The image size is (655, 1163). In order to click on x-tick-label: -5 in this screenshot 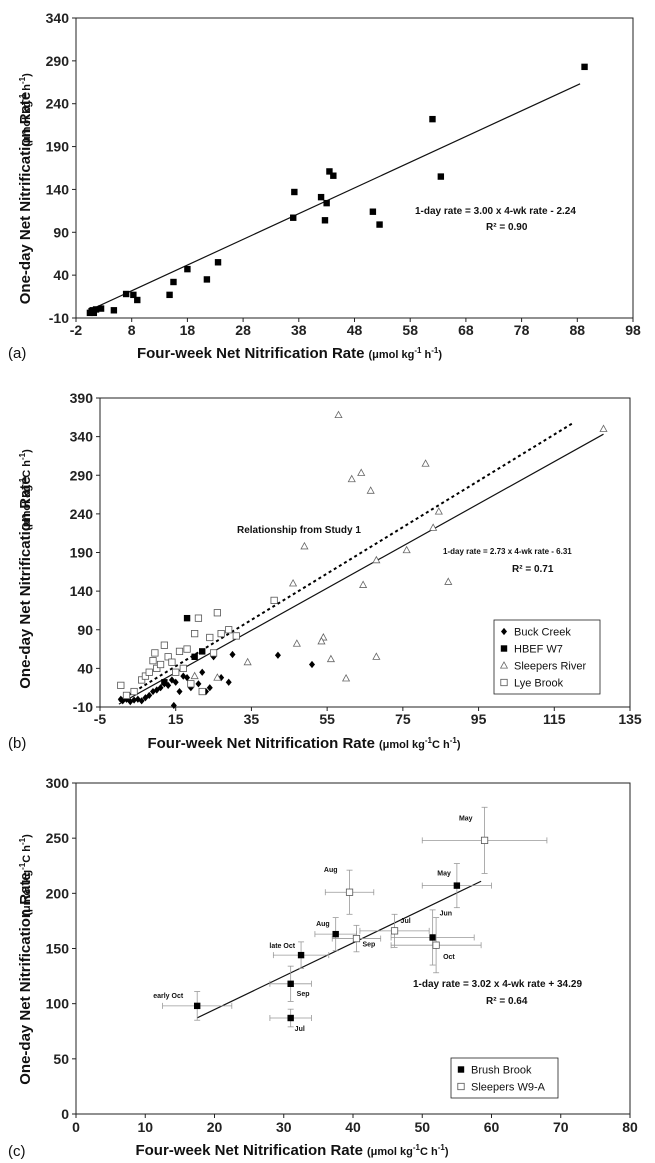, I will do `click(100, 719)`.